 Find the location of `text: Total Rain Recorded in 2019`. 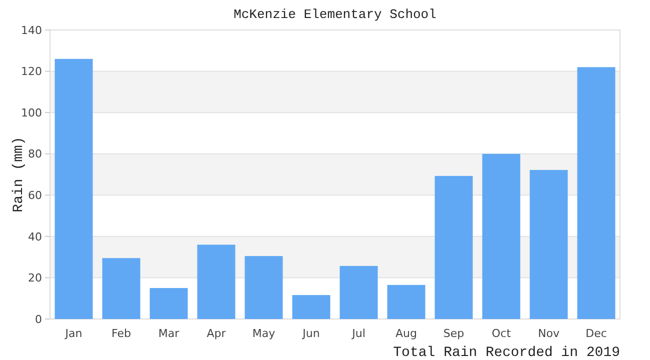

text: Total Rain Recorded in 2019 is located at coordinates (506, 352).